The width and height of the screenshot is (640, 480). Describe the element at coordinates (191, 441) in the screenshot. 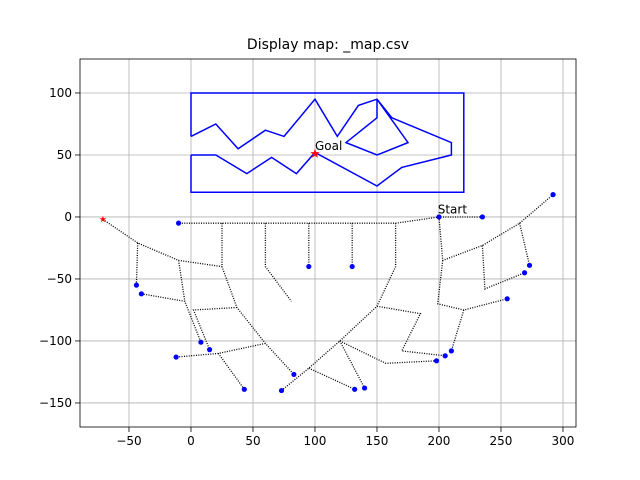

I see `x-tick-label: 0` at that location.